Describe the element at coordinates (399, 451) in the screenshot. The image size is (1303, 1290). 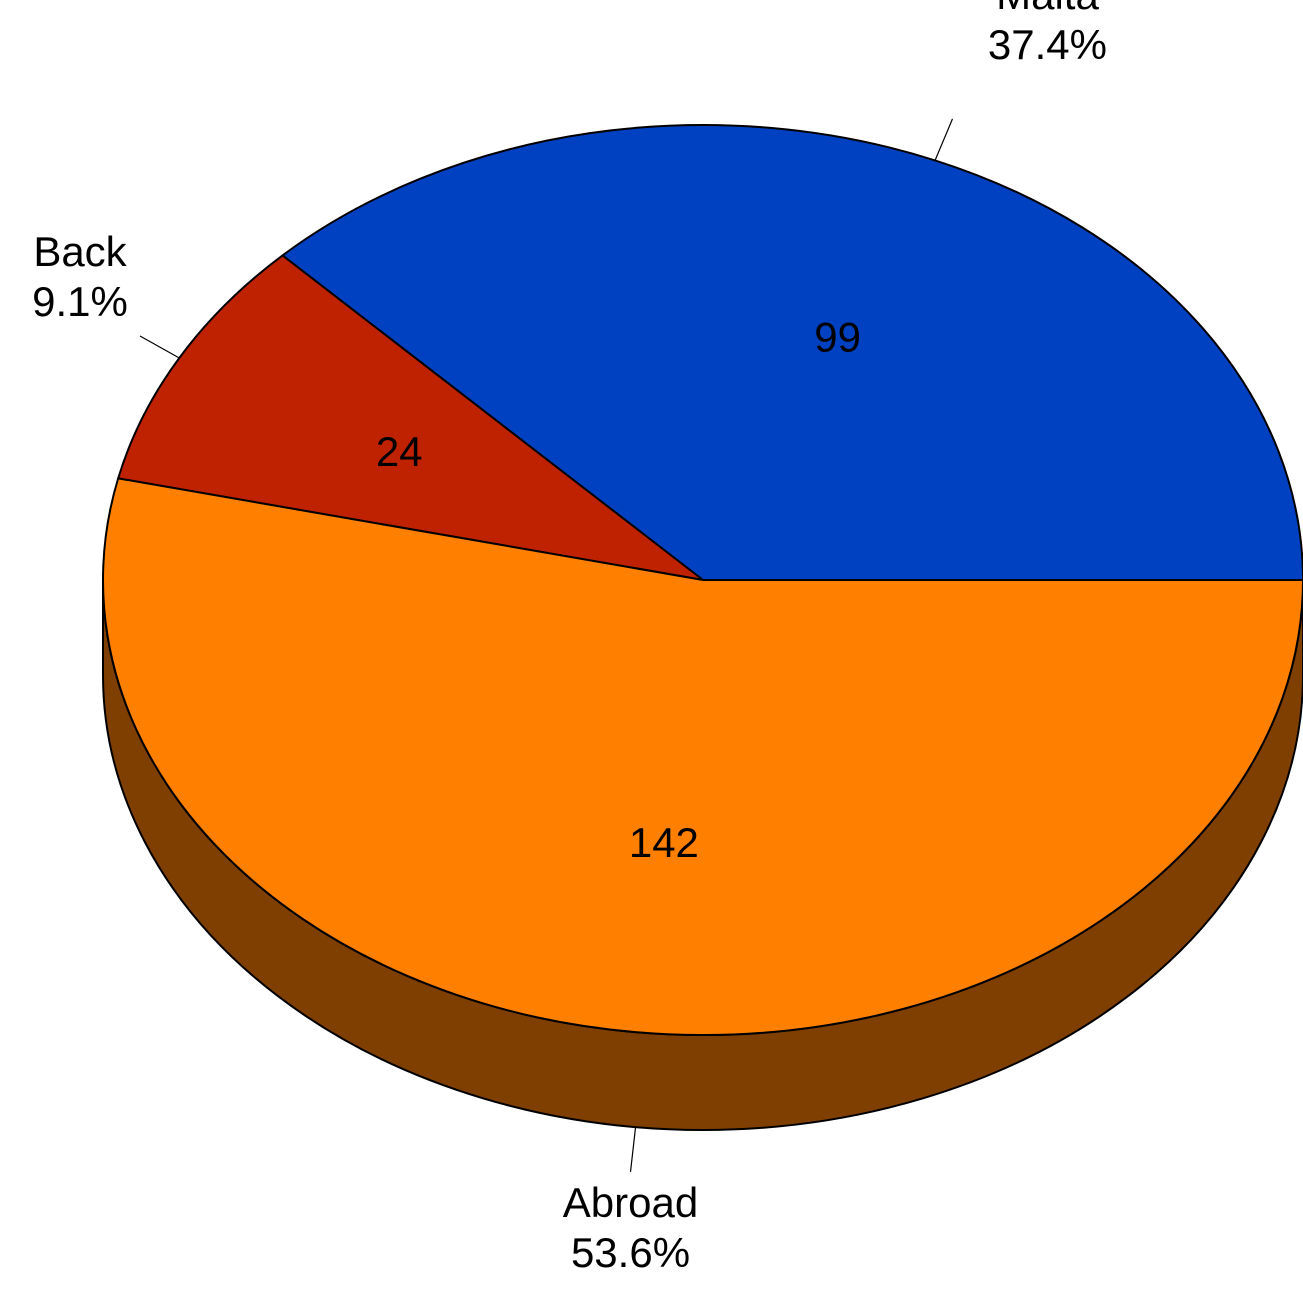
I see `value-label-back: 24` at that location.